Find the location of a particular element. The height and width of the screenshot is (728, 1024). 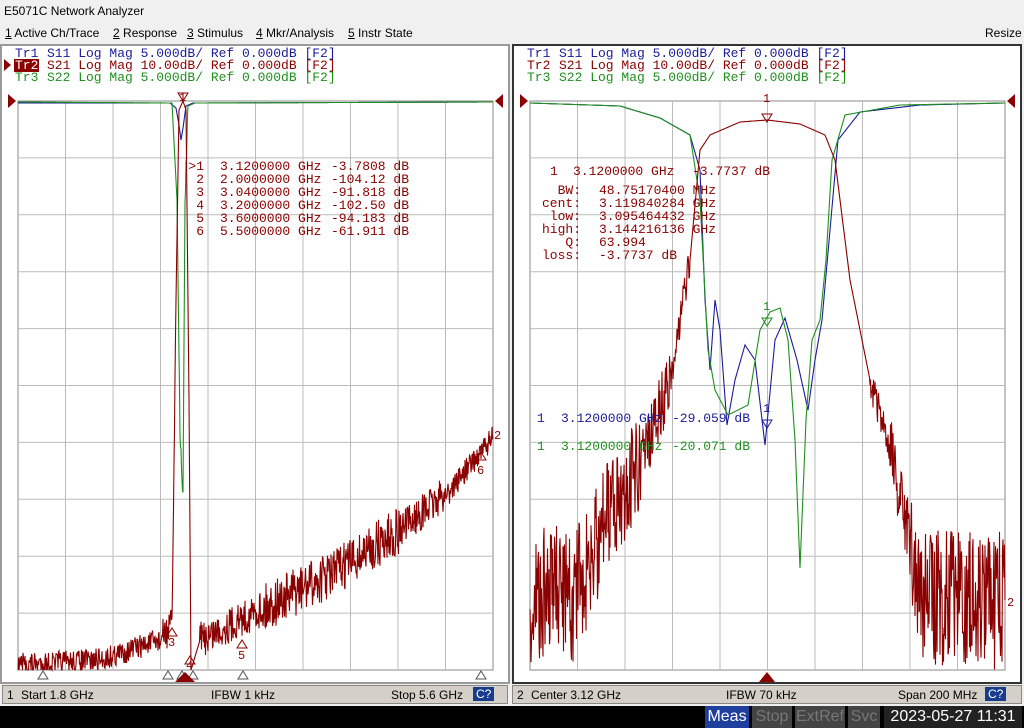

stat-value: 3.119840284 GHz is located at coordinates (658, 203).